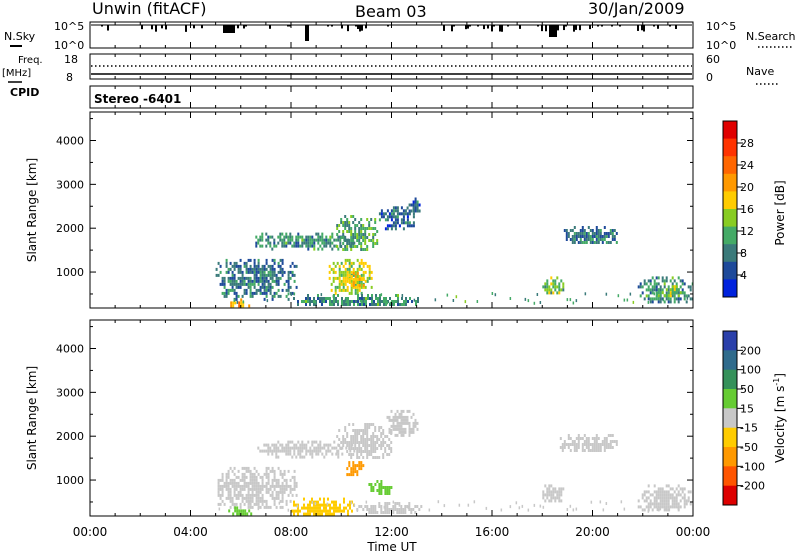  What do you see at coordinates (730, 341) in the screenshot?
I see `colorbar-swatch` at bounding box center [730, 341].